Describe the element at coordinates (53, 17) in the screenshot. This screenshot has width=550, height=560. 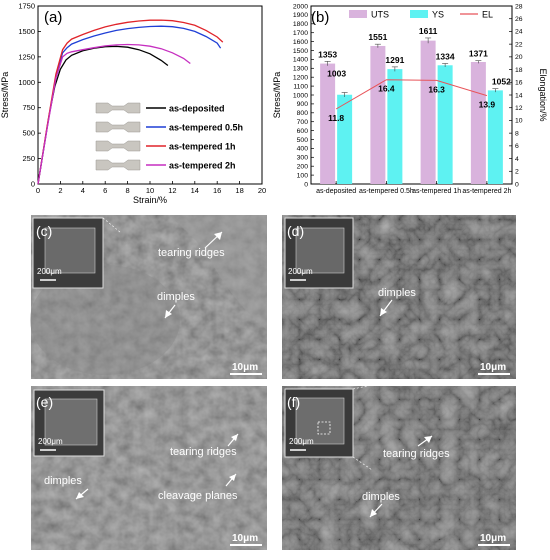
I see `panel-a-label: (a)` at that location.